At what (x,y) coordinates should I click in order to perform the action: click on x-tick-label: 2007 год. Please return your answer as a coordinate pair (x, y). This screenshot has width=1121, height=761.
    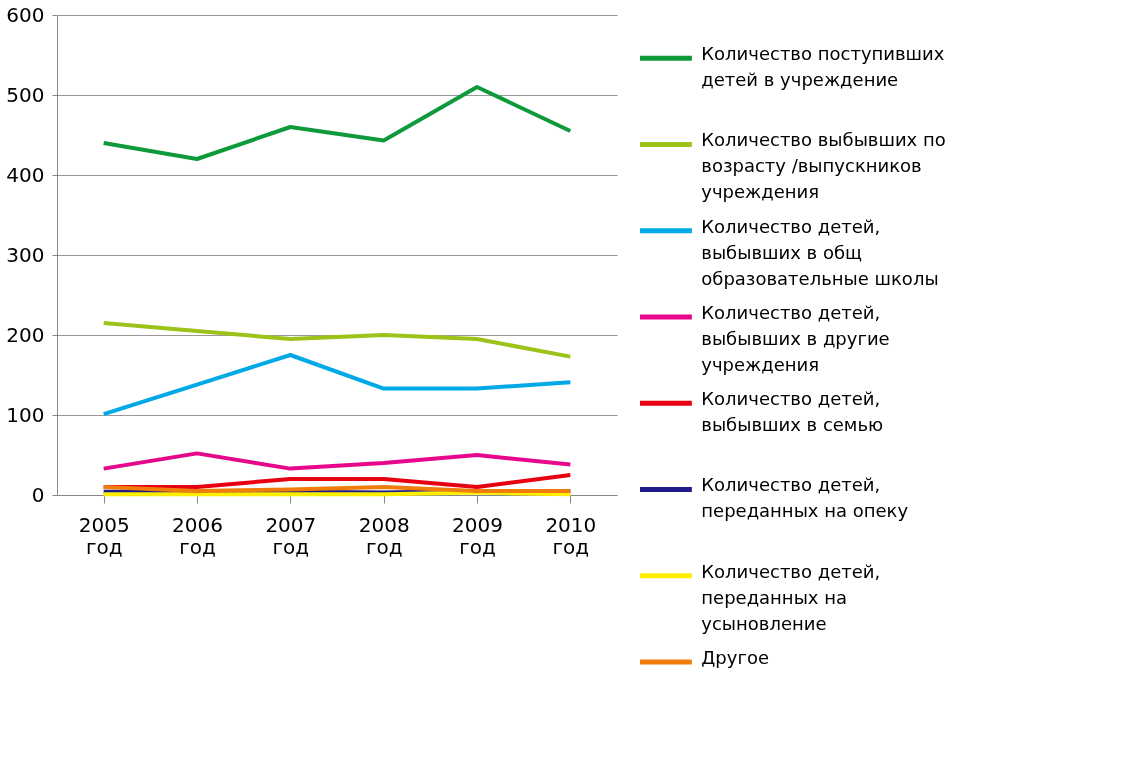
    Looking at the image, I should click on (291, 535).